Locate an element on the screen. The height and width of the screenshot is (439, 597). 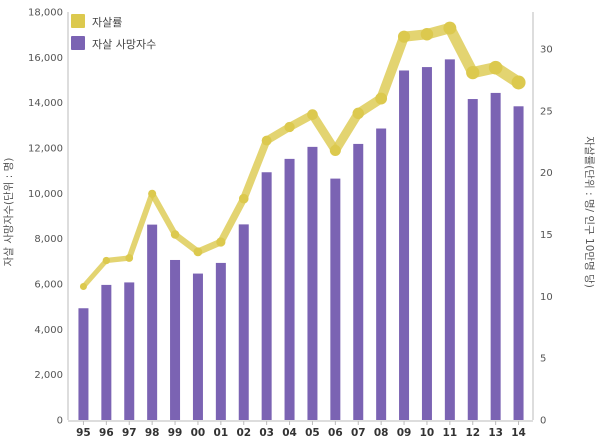
y-tick-label-right: 0 is located at coordinates (543, 421).